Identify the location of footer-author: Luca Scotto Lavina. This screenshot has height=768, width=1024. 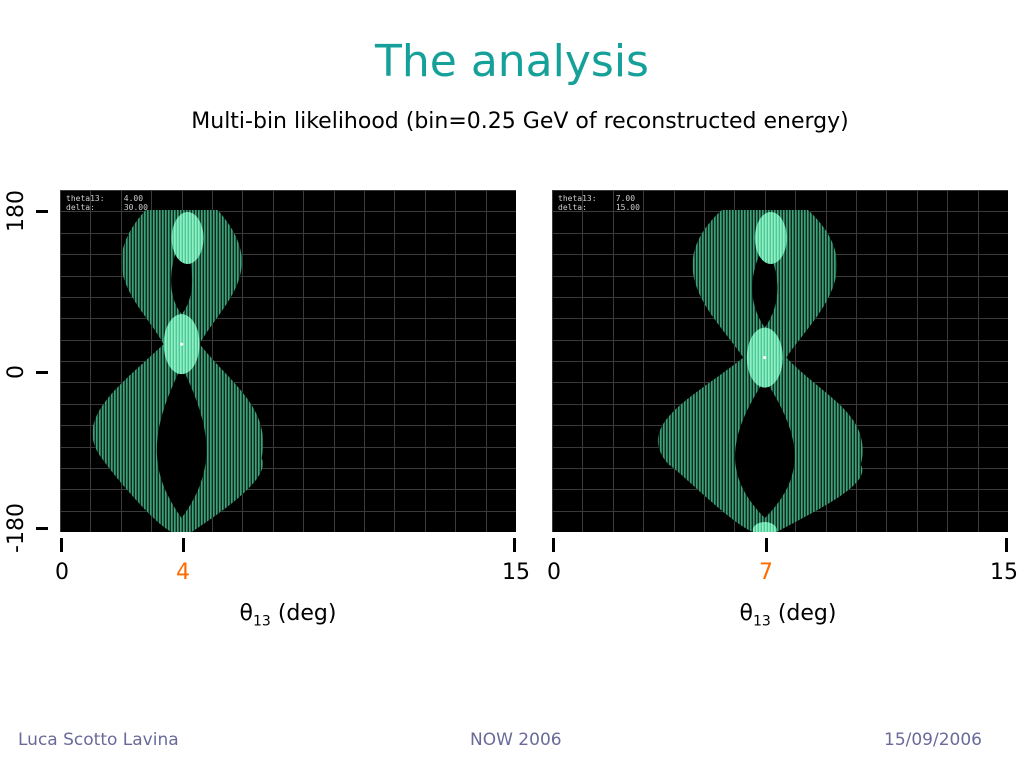
(98, 740).